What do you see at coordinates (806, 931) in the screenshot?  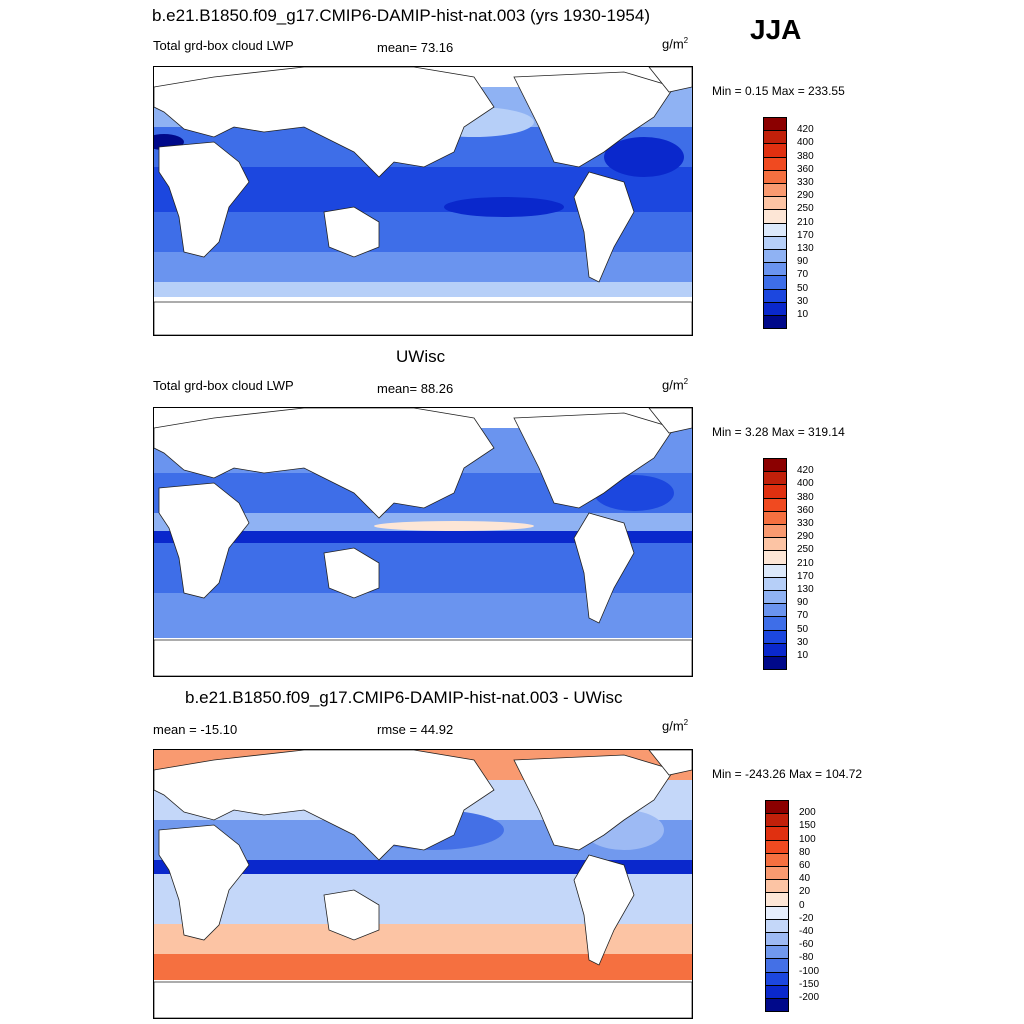 I see `colorbar-label: -40` at bounding box center [806, 931].